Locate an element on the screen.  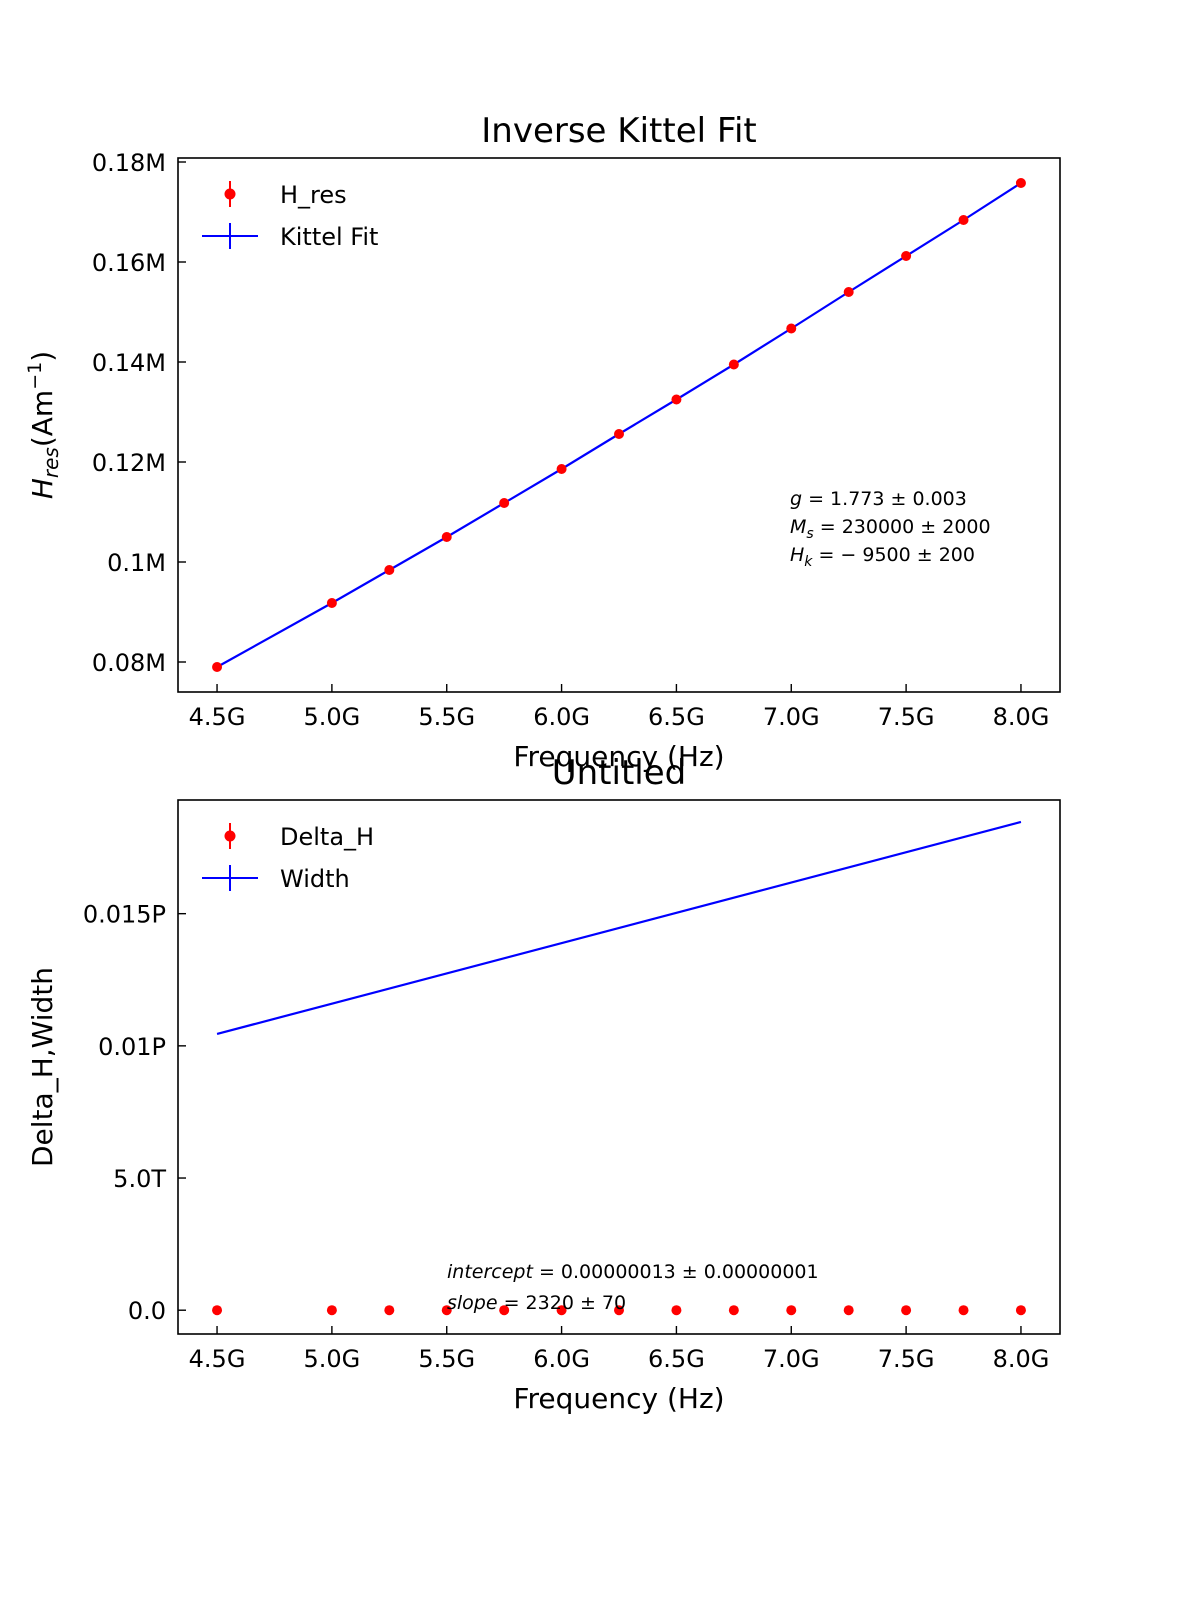
y-tick-label: 0.0 is located at coordinates (147, 1311).